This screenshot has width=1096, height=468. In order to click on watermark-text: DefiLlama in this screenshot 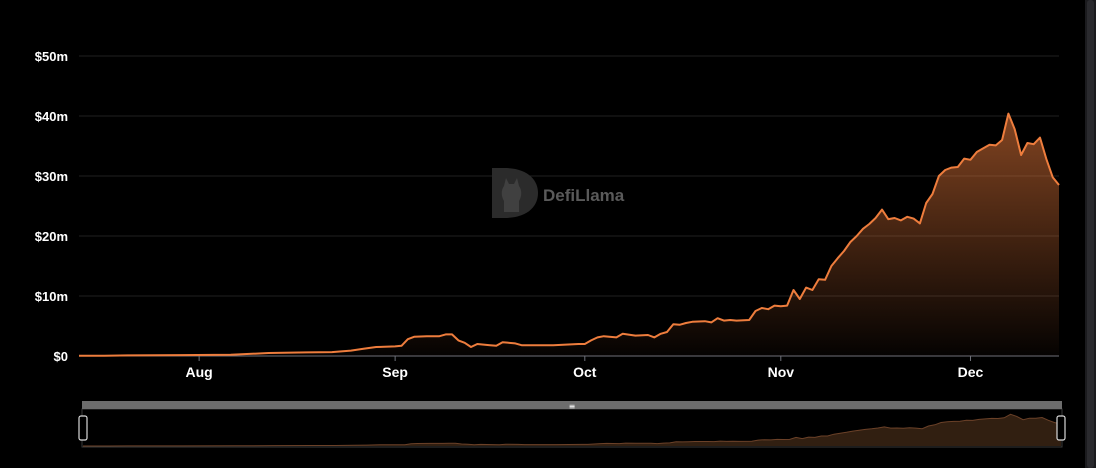, I will do `click(584, 195)`.